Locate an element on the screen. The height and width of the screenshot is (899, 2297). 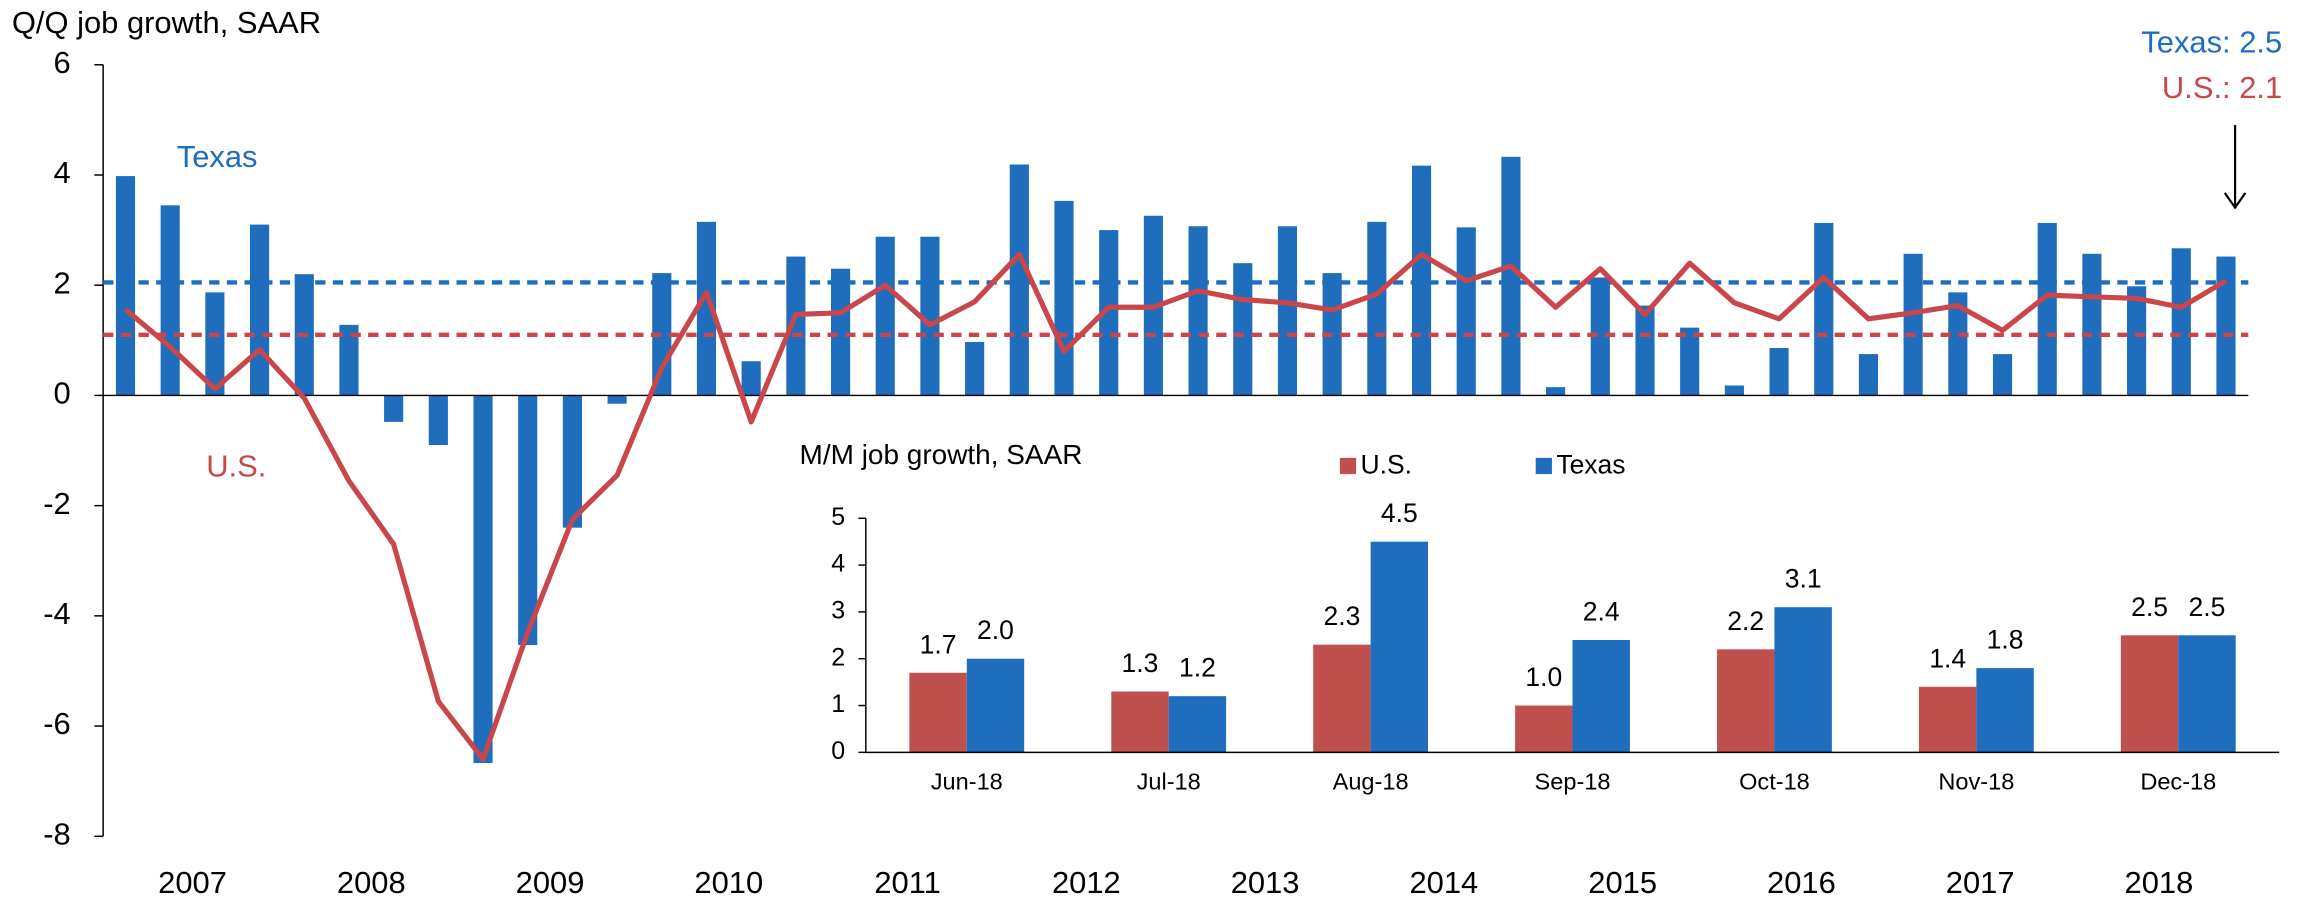
x-tick-label: Oct-18 is located at coordinates (1774, 781).